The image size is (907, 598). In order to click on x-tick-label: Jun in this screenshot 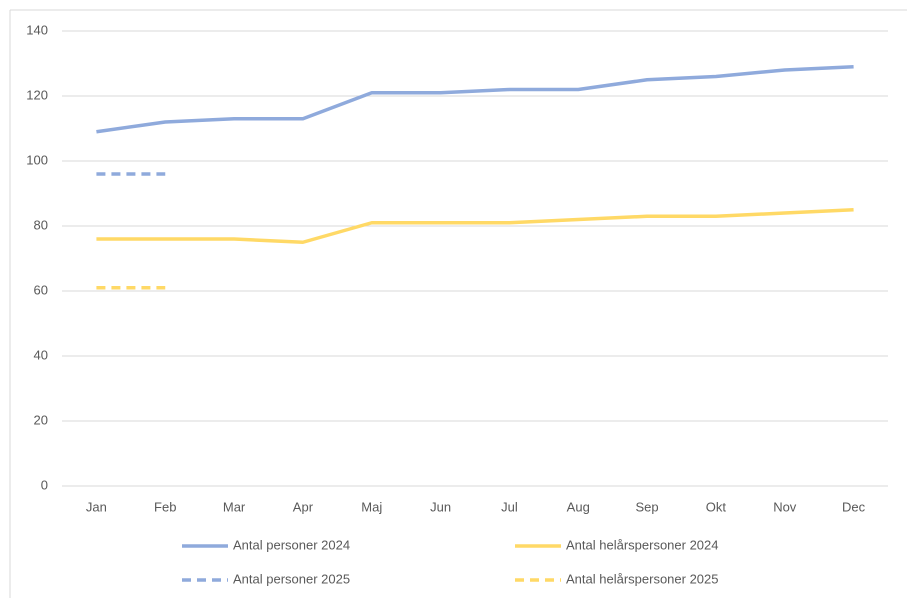, I will do `click(440, 506)`.